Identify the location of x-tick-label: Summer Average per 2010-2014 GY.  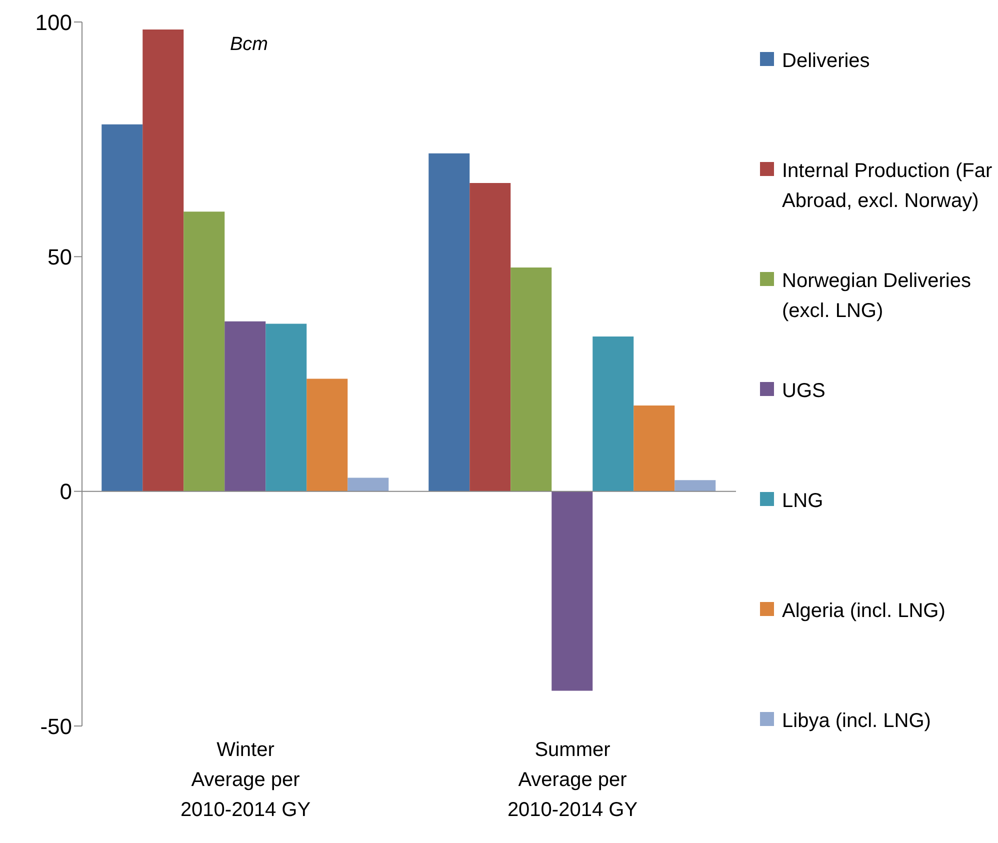
(572, 780).